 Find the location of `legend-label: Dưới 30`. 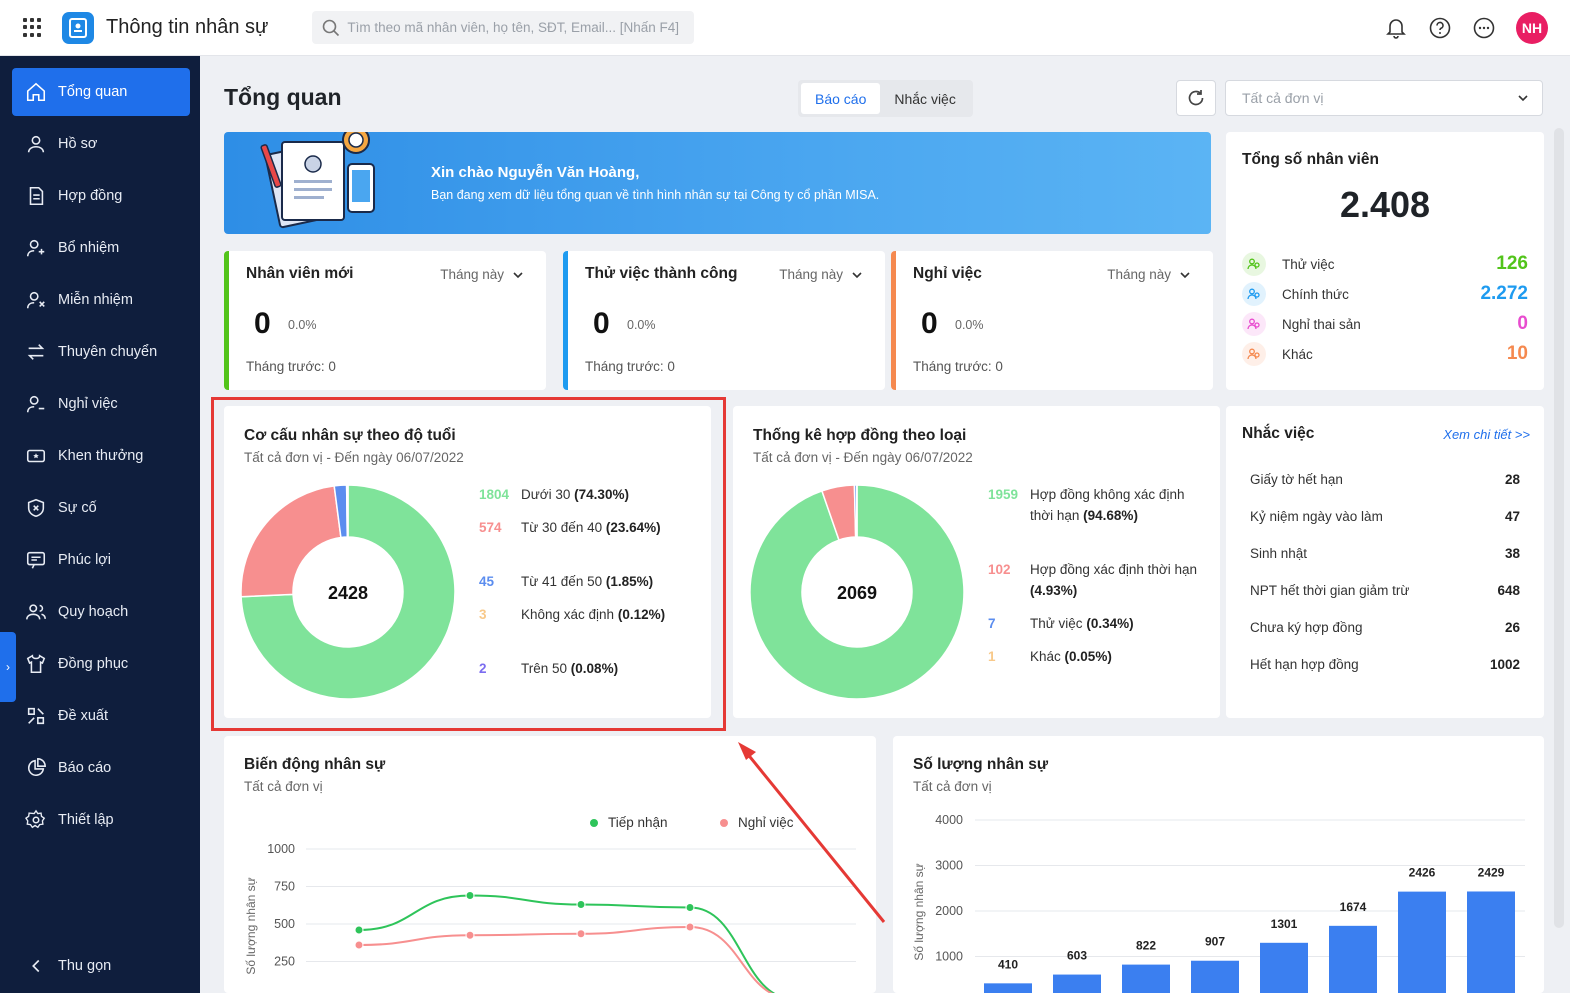

legend-label: Dưới 30 is located at coordinates (546, 494).